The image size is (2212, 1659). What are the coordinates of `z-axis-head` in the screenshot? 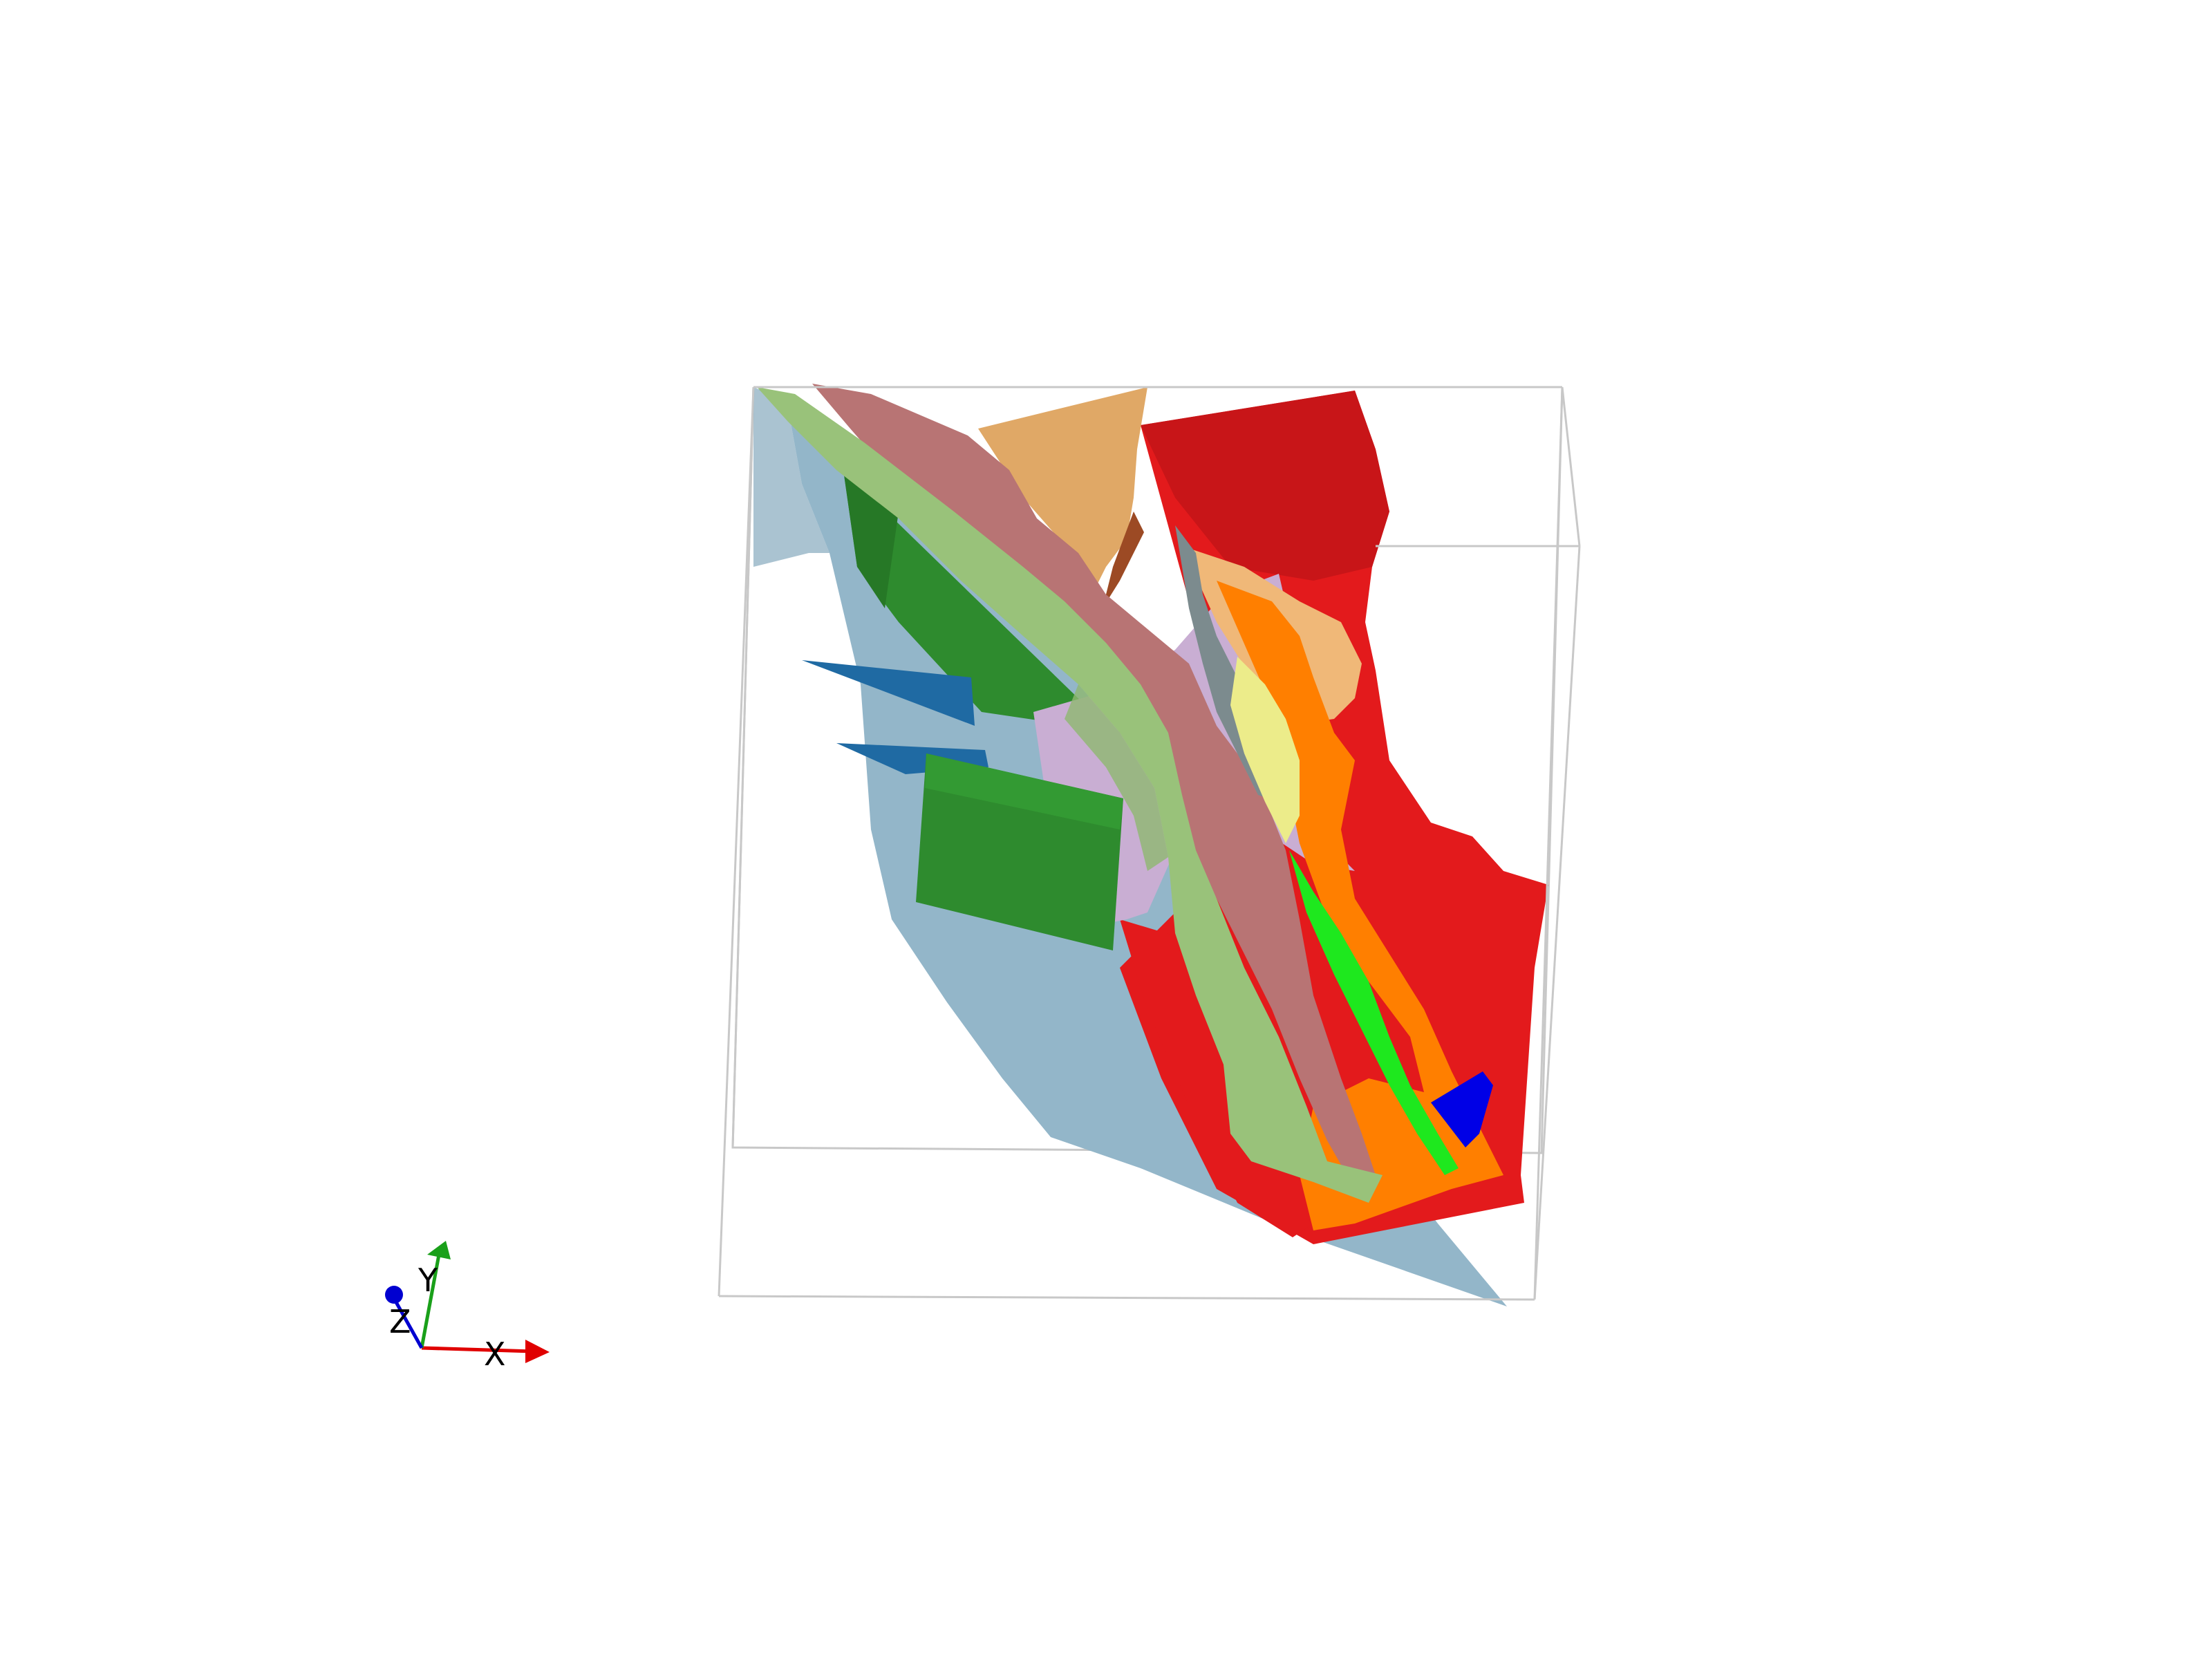 It's located at (394, 1295).